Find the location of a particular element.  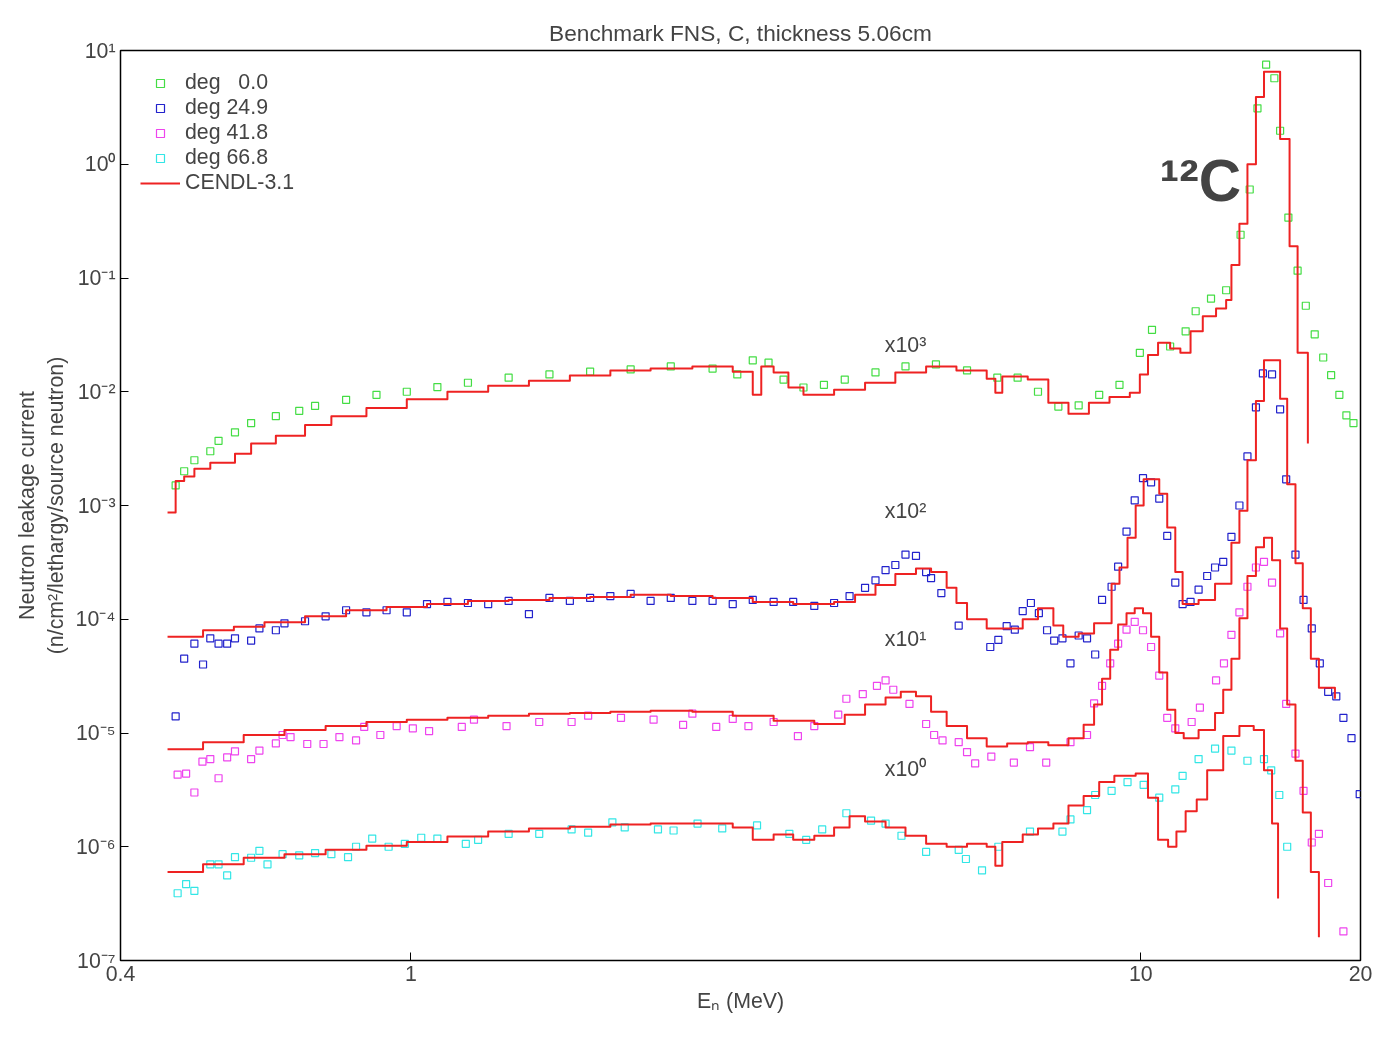

y-tick-label: 10⁻¹ is located at coordinates (96, 278).